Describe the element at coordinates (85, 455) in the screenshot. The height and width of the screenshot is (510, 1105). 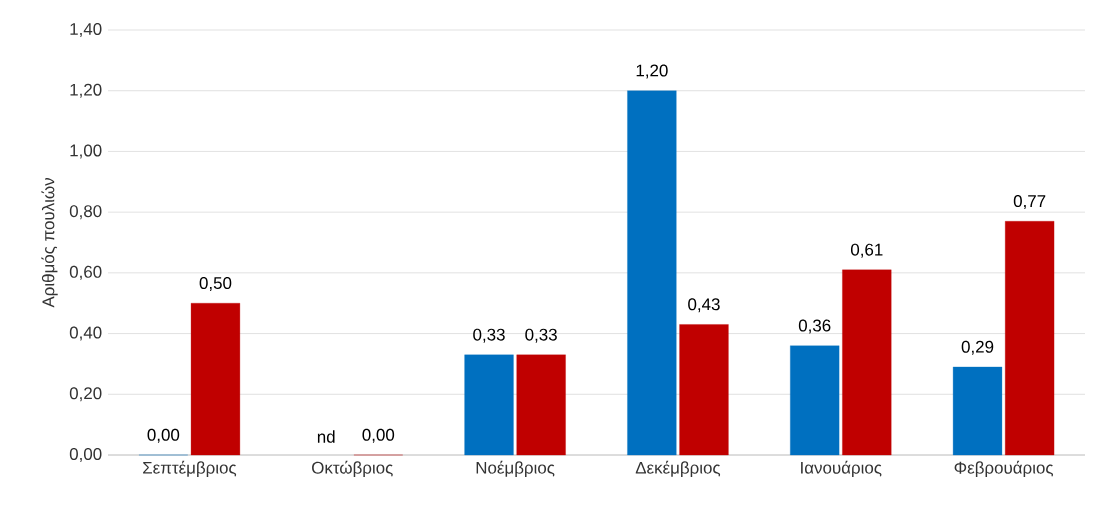
I see `y-tick-label: 0,00` at that location.